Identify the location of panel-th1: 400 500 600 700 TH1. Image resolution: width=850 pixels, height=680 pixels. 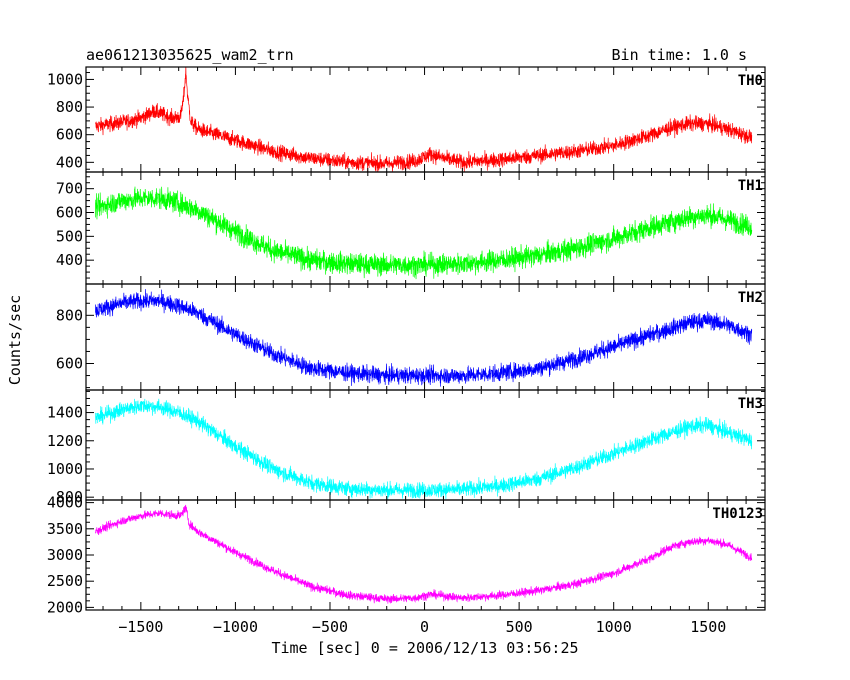
(411, 228).